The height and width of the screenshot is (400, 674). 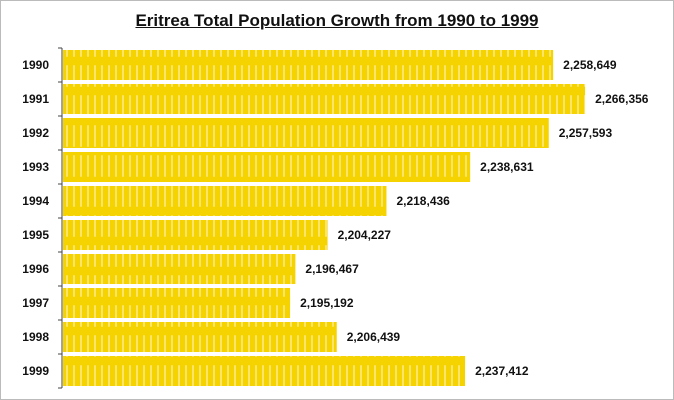 I want to click on bar-1994, so click(x=225, y=201).